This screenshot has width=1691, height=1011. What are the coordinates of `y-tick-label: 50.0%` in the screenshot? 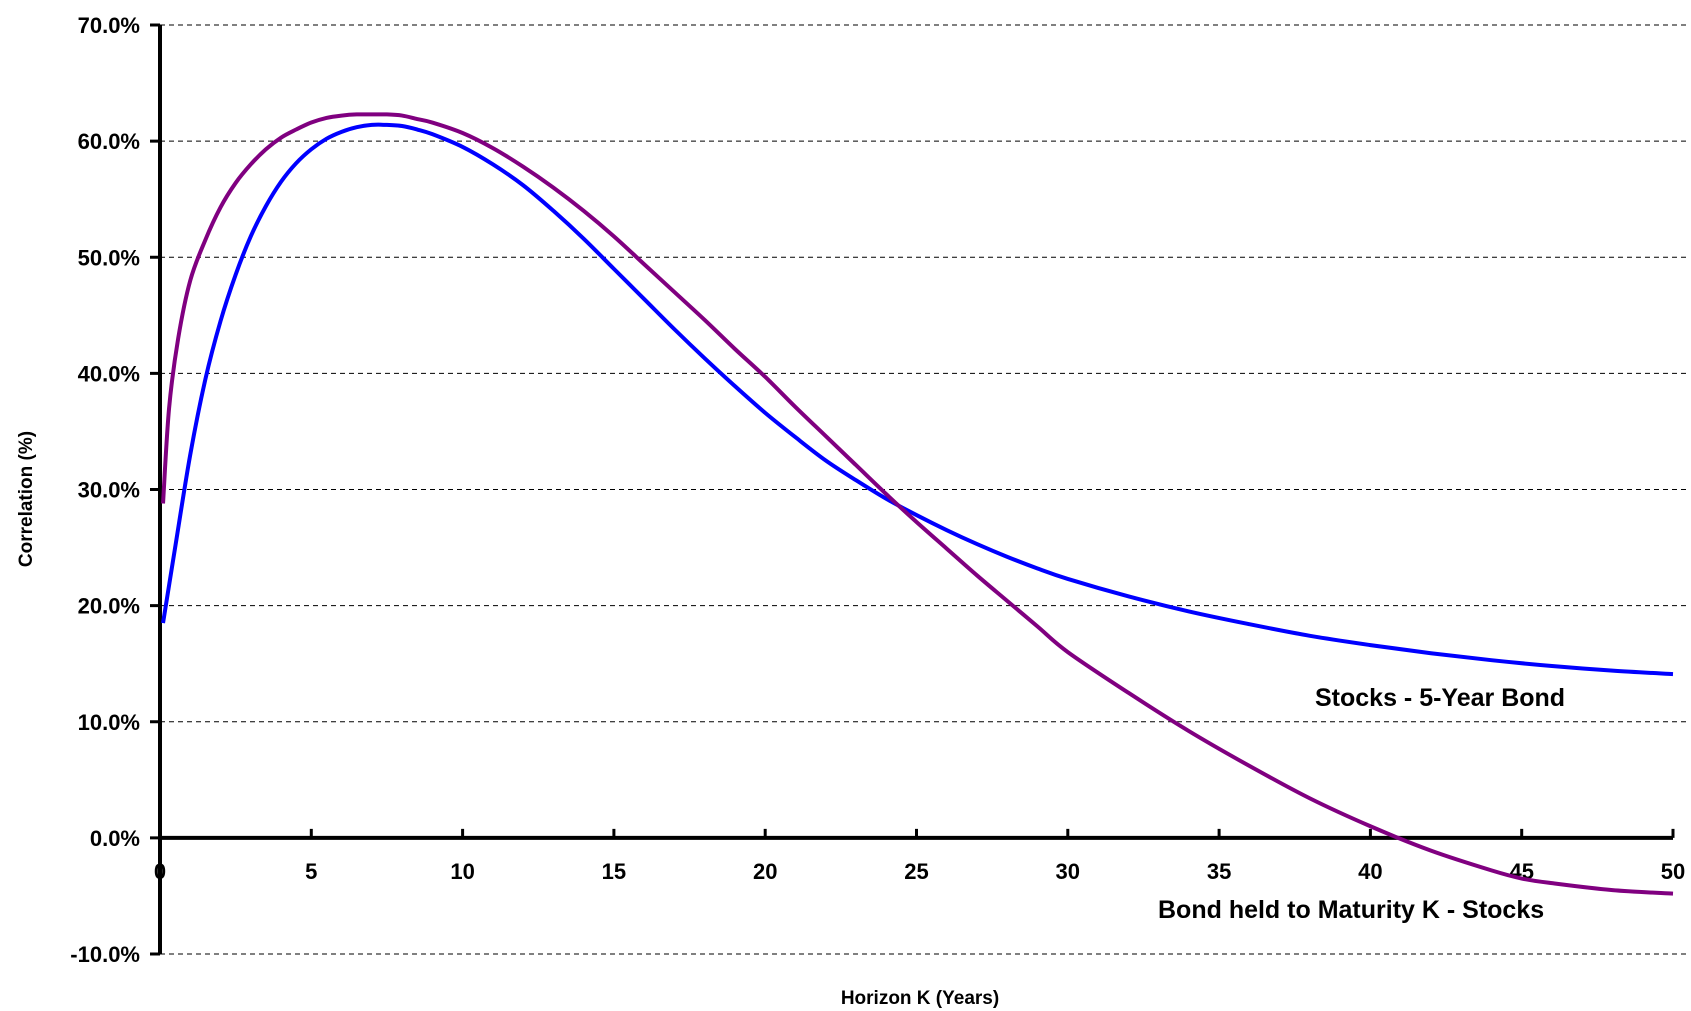 It's located at (109, 257).